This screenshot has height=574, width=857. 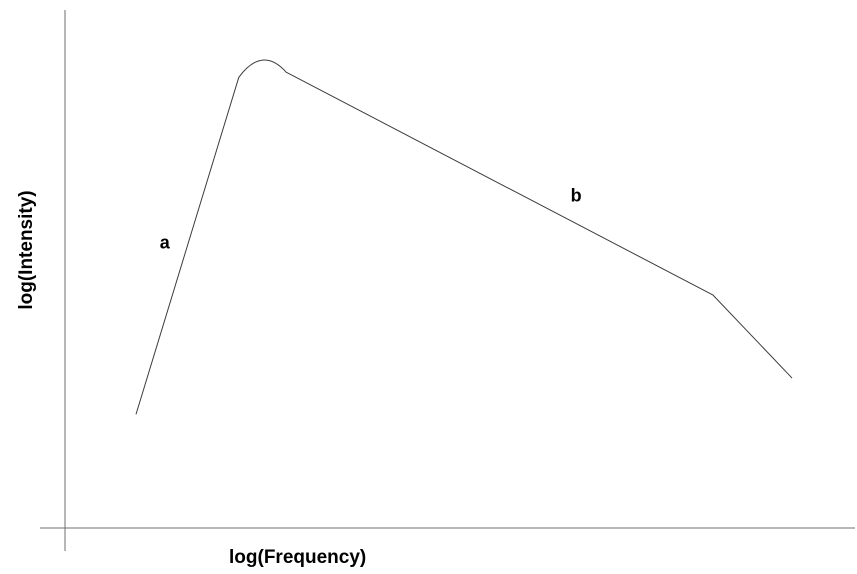 What do you see at coordinates (371, 219) in the screenshot?
I see `annotation-layer: ab` at bounding box center [371, 219].